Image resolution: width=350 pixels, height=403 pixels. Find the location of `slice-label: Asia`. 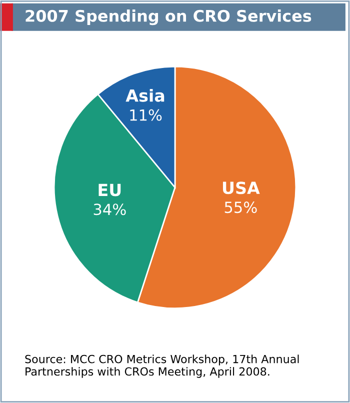

slice-label: Asia is located at coordinates (145, 95).